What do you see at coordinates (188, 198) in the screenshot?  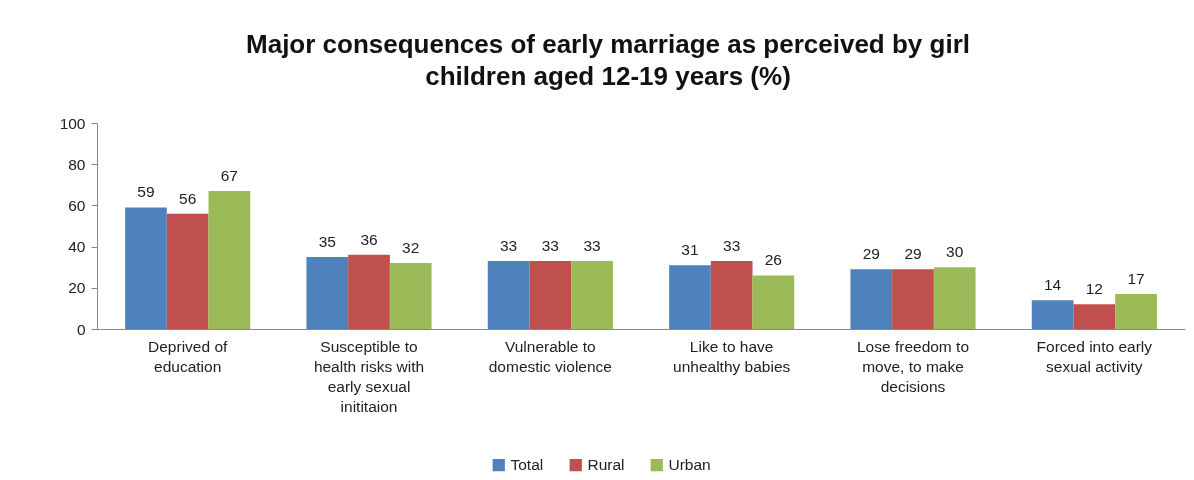 I see `data-label: 56` at bounding box center [188, 198].